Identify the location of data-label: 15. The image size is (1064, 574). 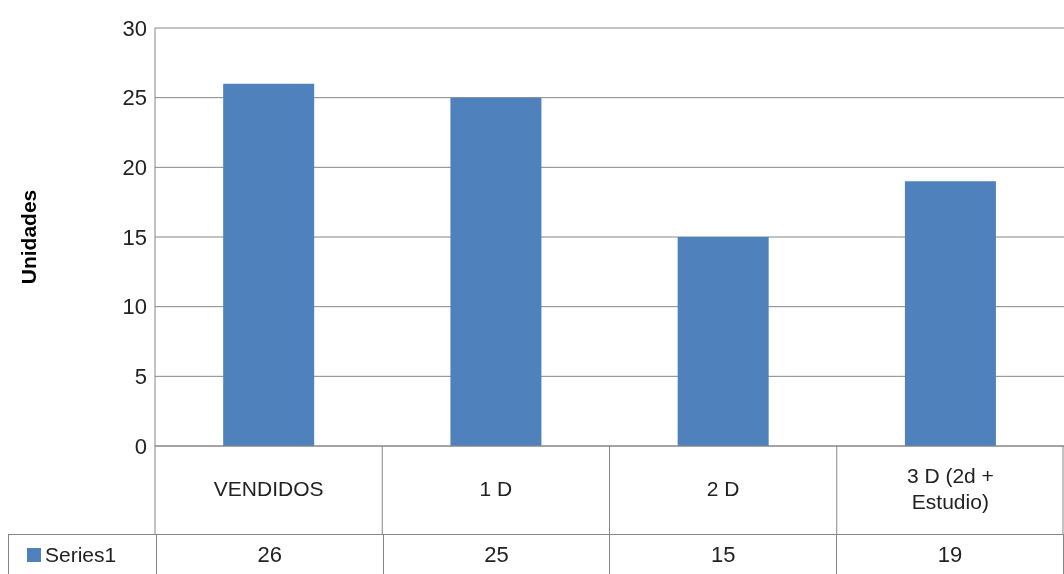
(723, 554).